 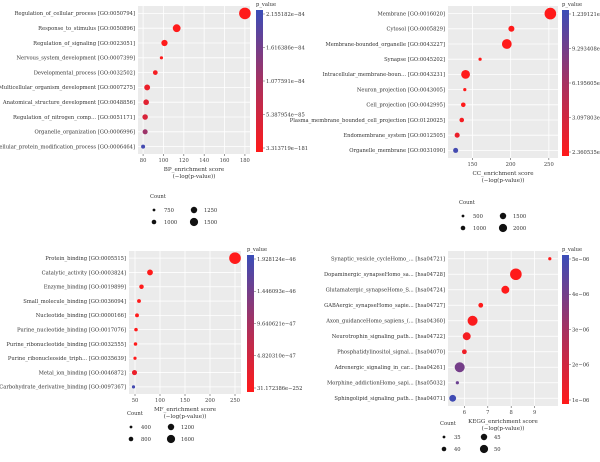 I want to click on colorbar-label: 3.097803e−110, so click(x=586, y=118).